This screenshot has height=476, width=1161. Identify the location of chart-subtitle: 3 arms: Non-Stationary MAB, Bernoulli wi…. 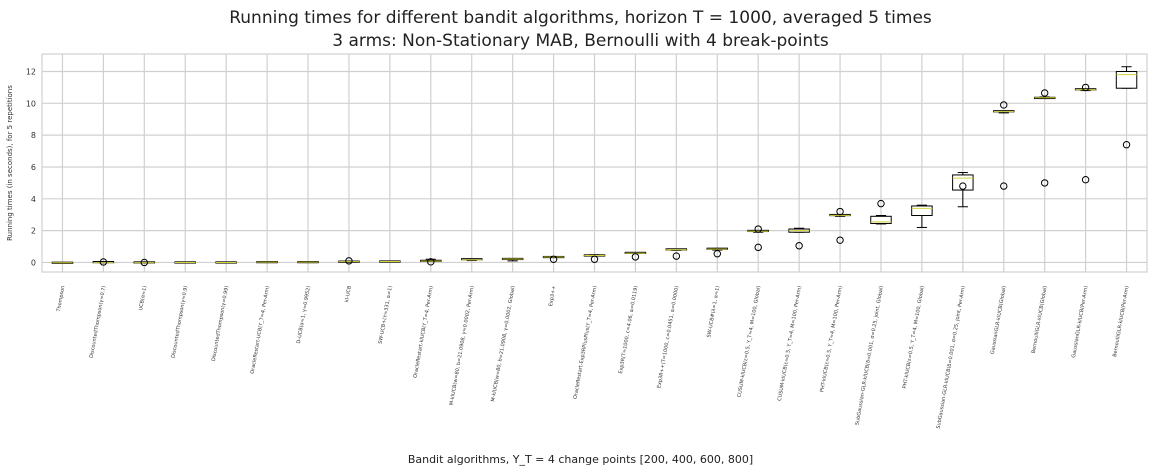
(580, 41).